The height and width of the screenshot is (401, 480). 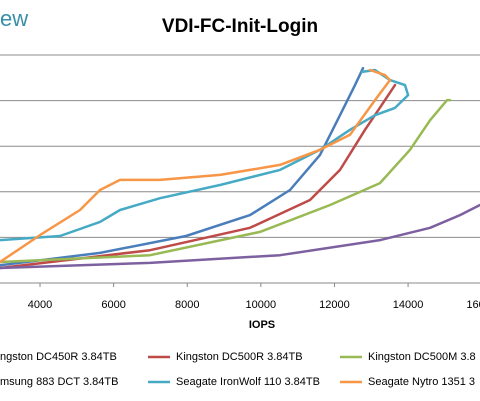 I want to click on x-tick-label: 8000, so click(x=187, y=305).